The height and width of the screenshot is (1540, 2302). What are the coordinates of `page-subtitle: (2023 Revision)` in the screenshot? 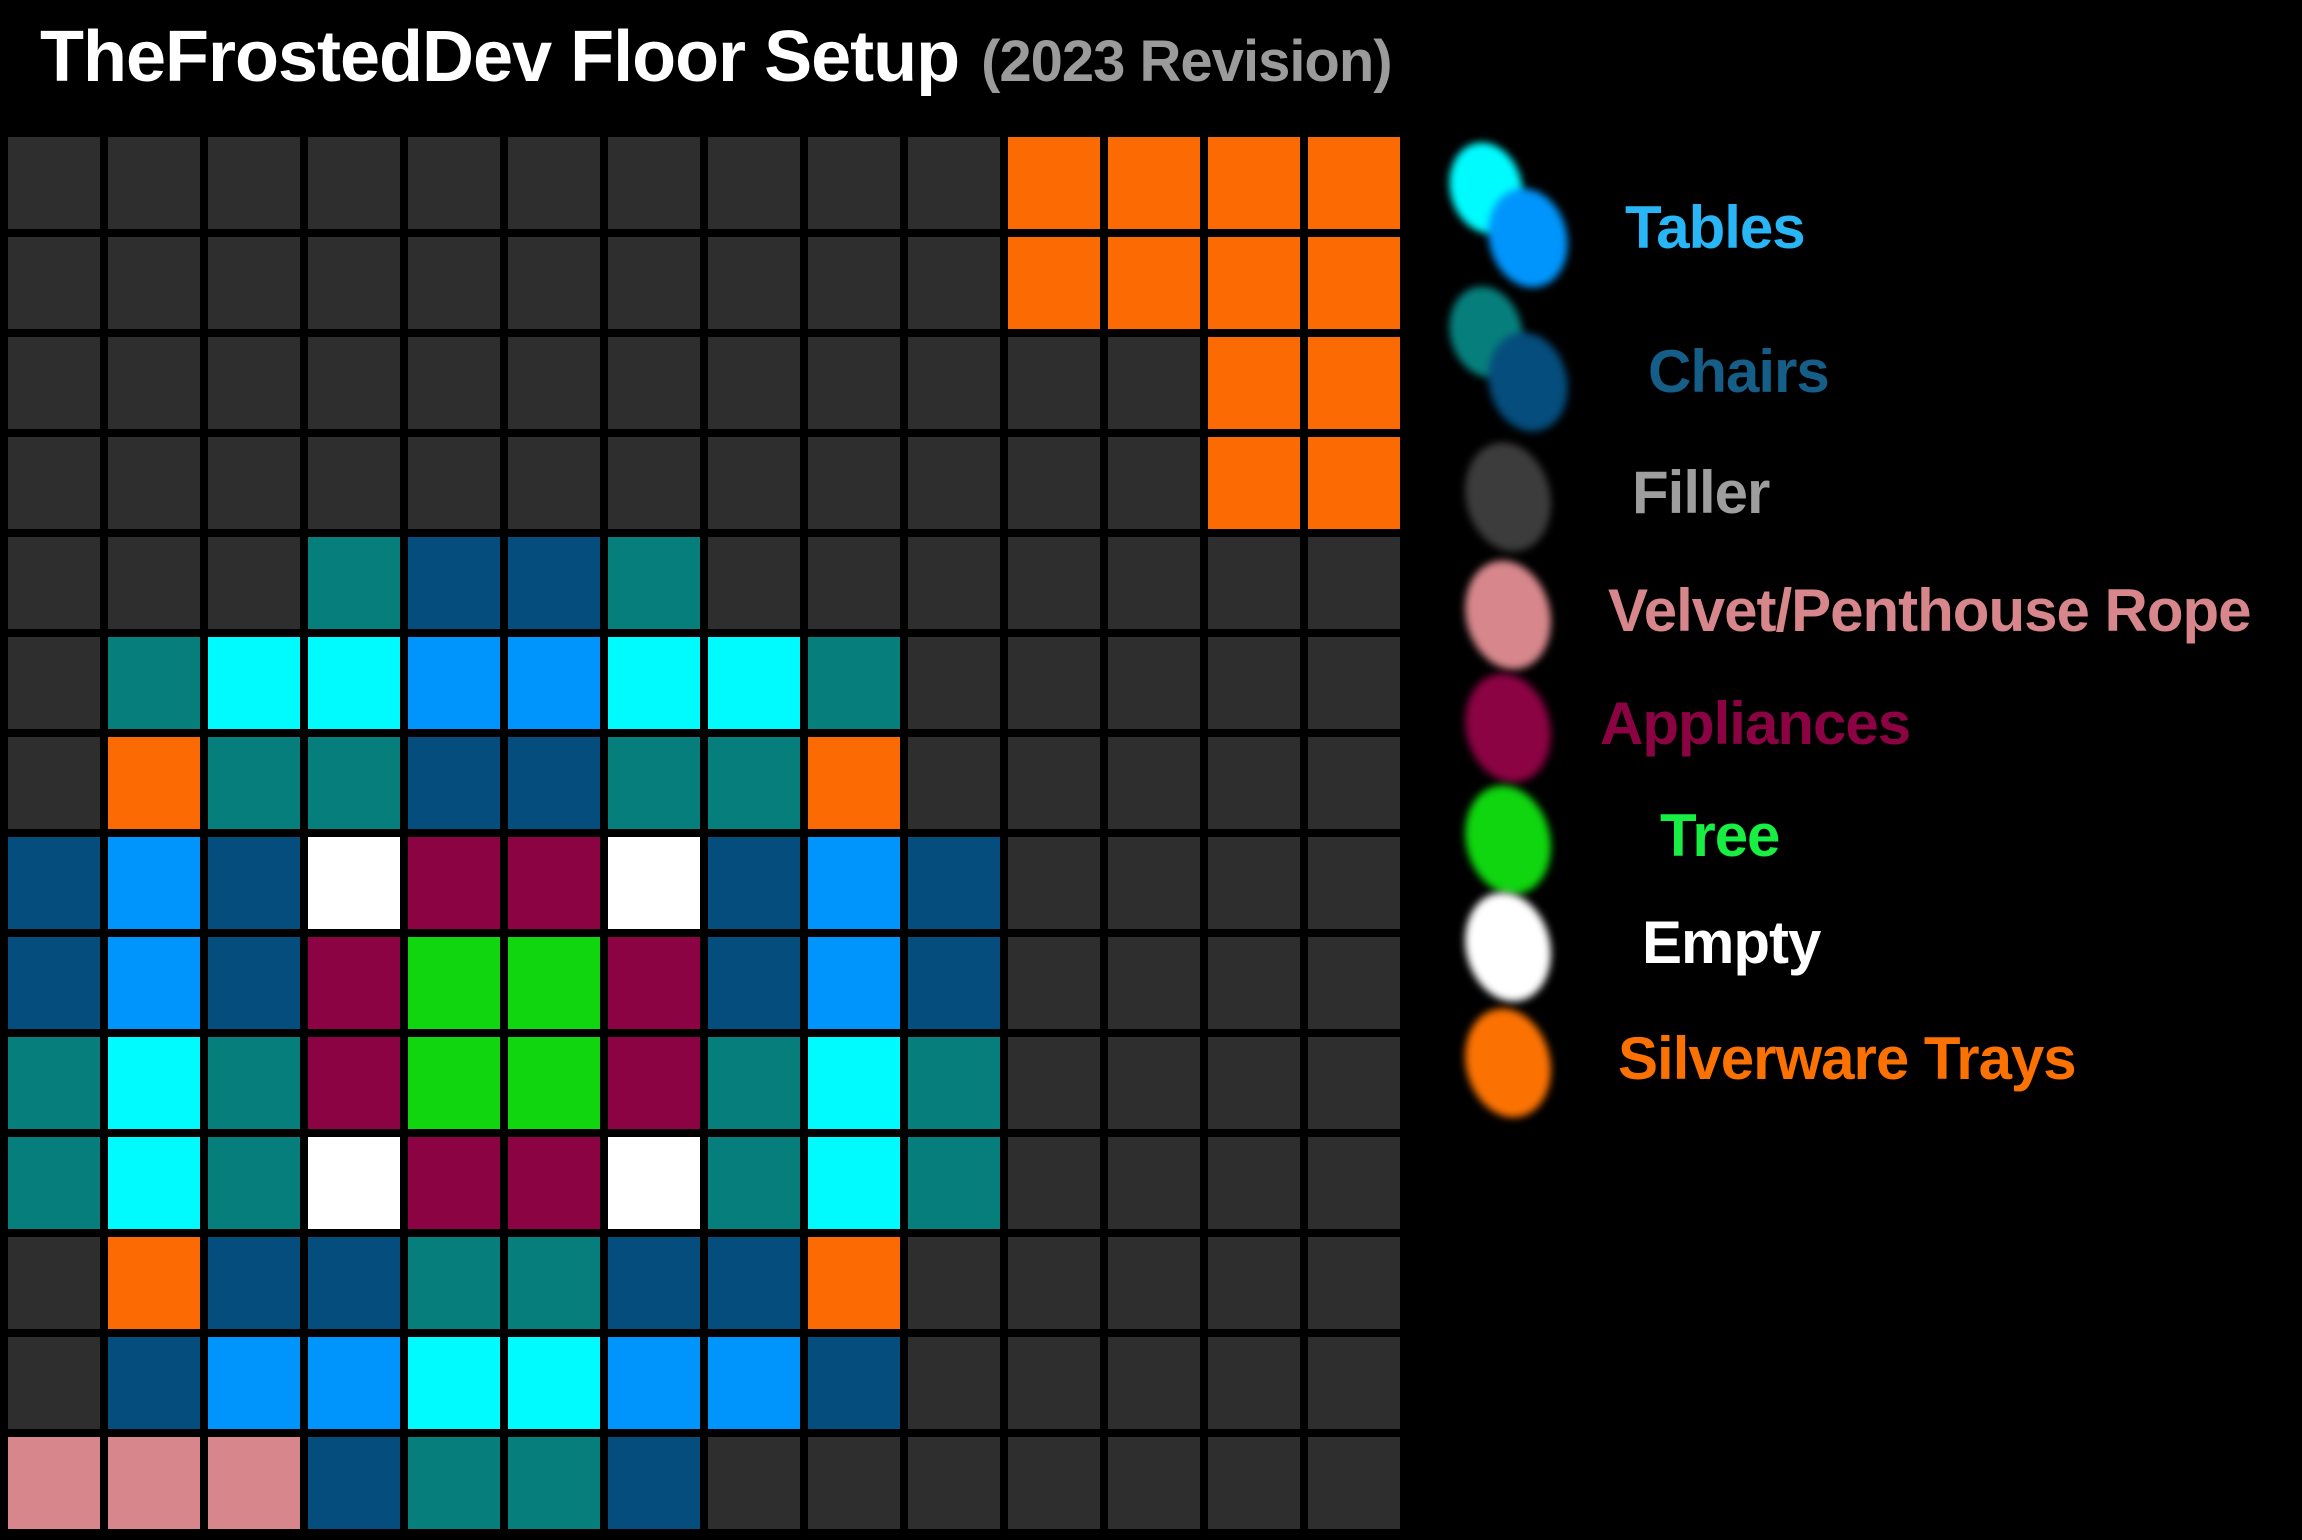 It's located at (1187, 61).